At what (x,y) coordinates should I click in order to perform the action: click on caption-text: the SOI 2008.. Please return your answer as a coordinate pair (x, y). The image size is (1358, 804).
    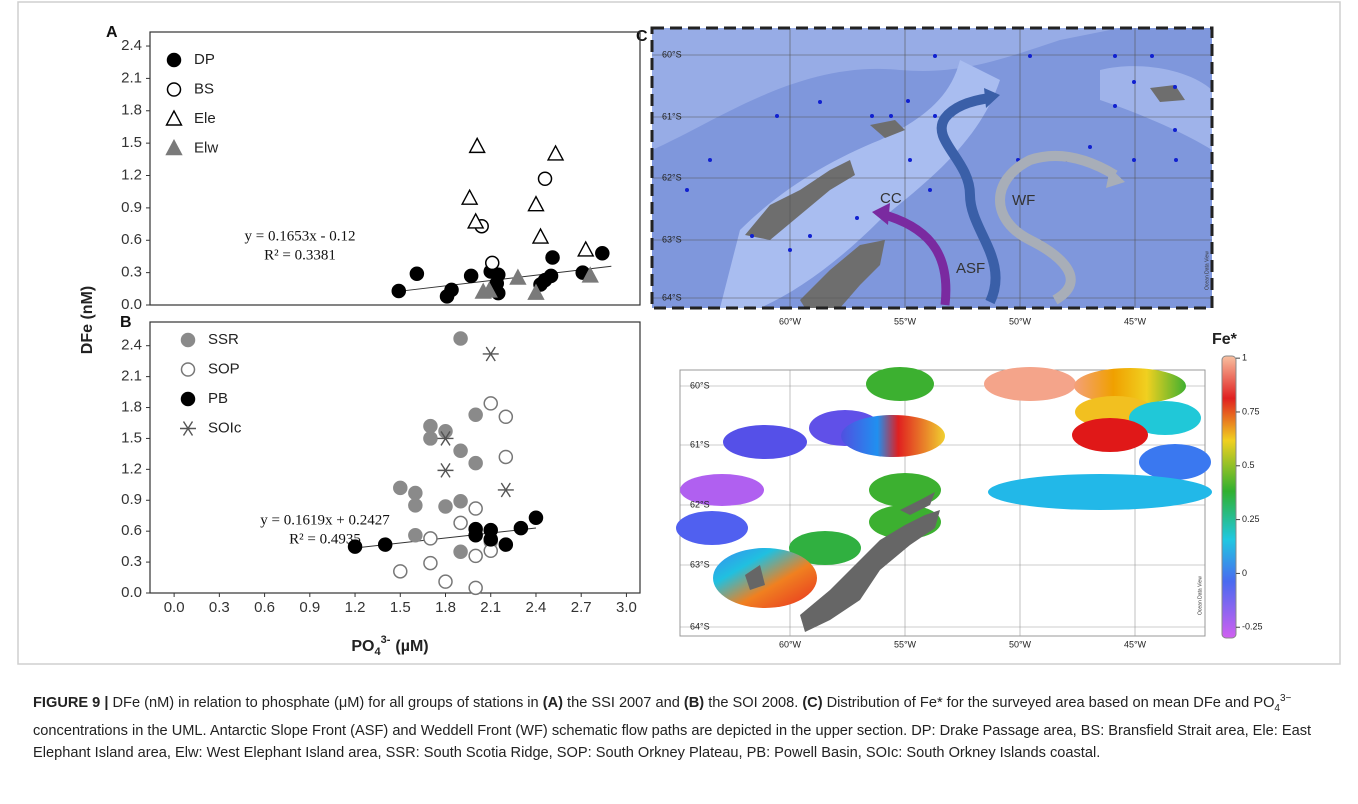
    Looking at the image, I should click on (753, 702).